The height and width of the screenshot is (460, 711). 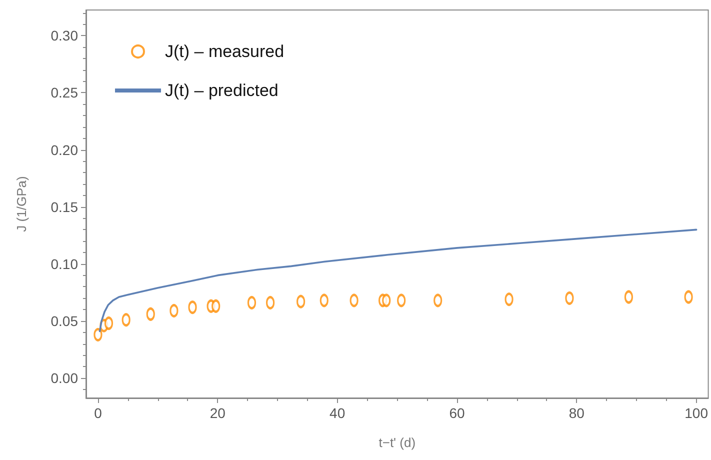 What do you see at coordinates (64, 206) in the screenshot?
I see `y-tick-label: 0.15` at bounding box center [64, 206].